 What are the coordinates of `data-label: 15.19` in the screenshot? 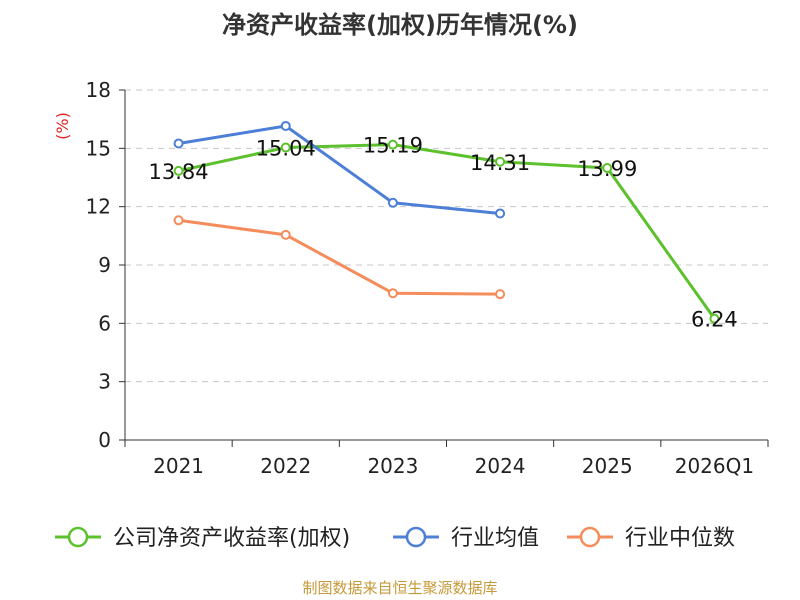 It's located at (393, 146).